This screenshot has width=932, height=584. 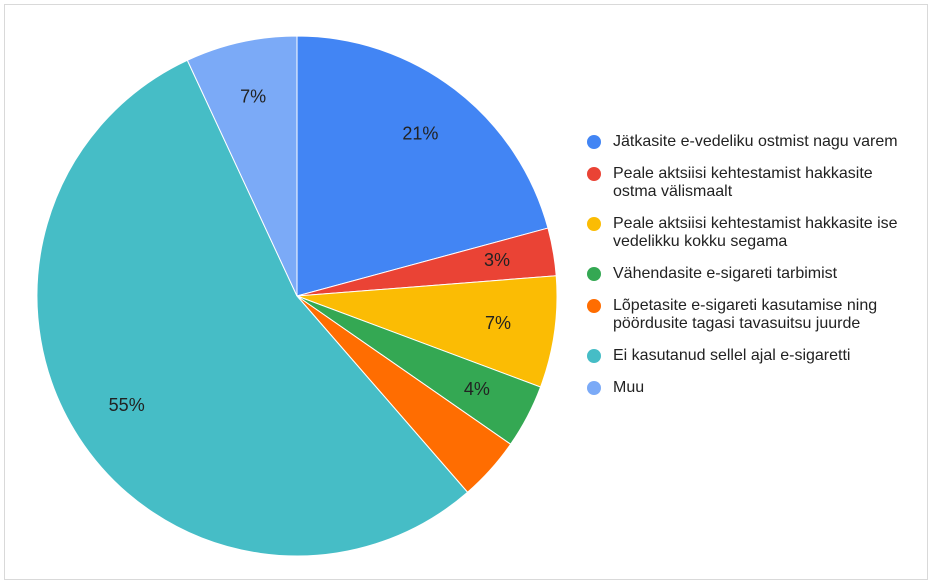 I want to click on legend-label: Ei kasutanud sellel ajal e-sigaretti, so click(x=732, y=355).